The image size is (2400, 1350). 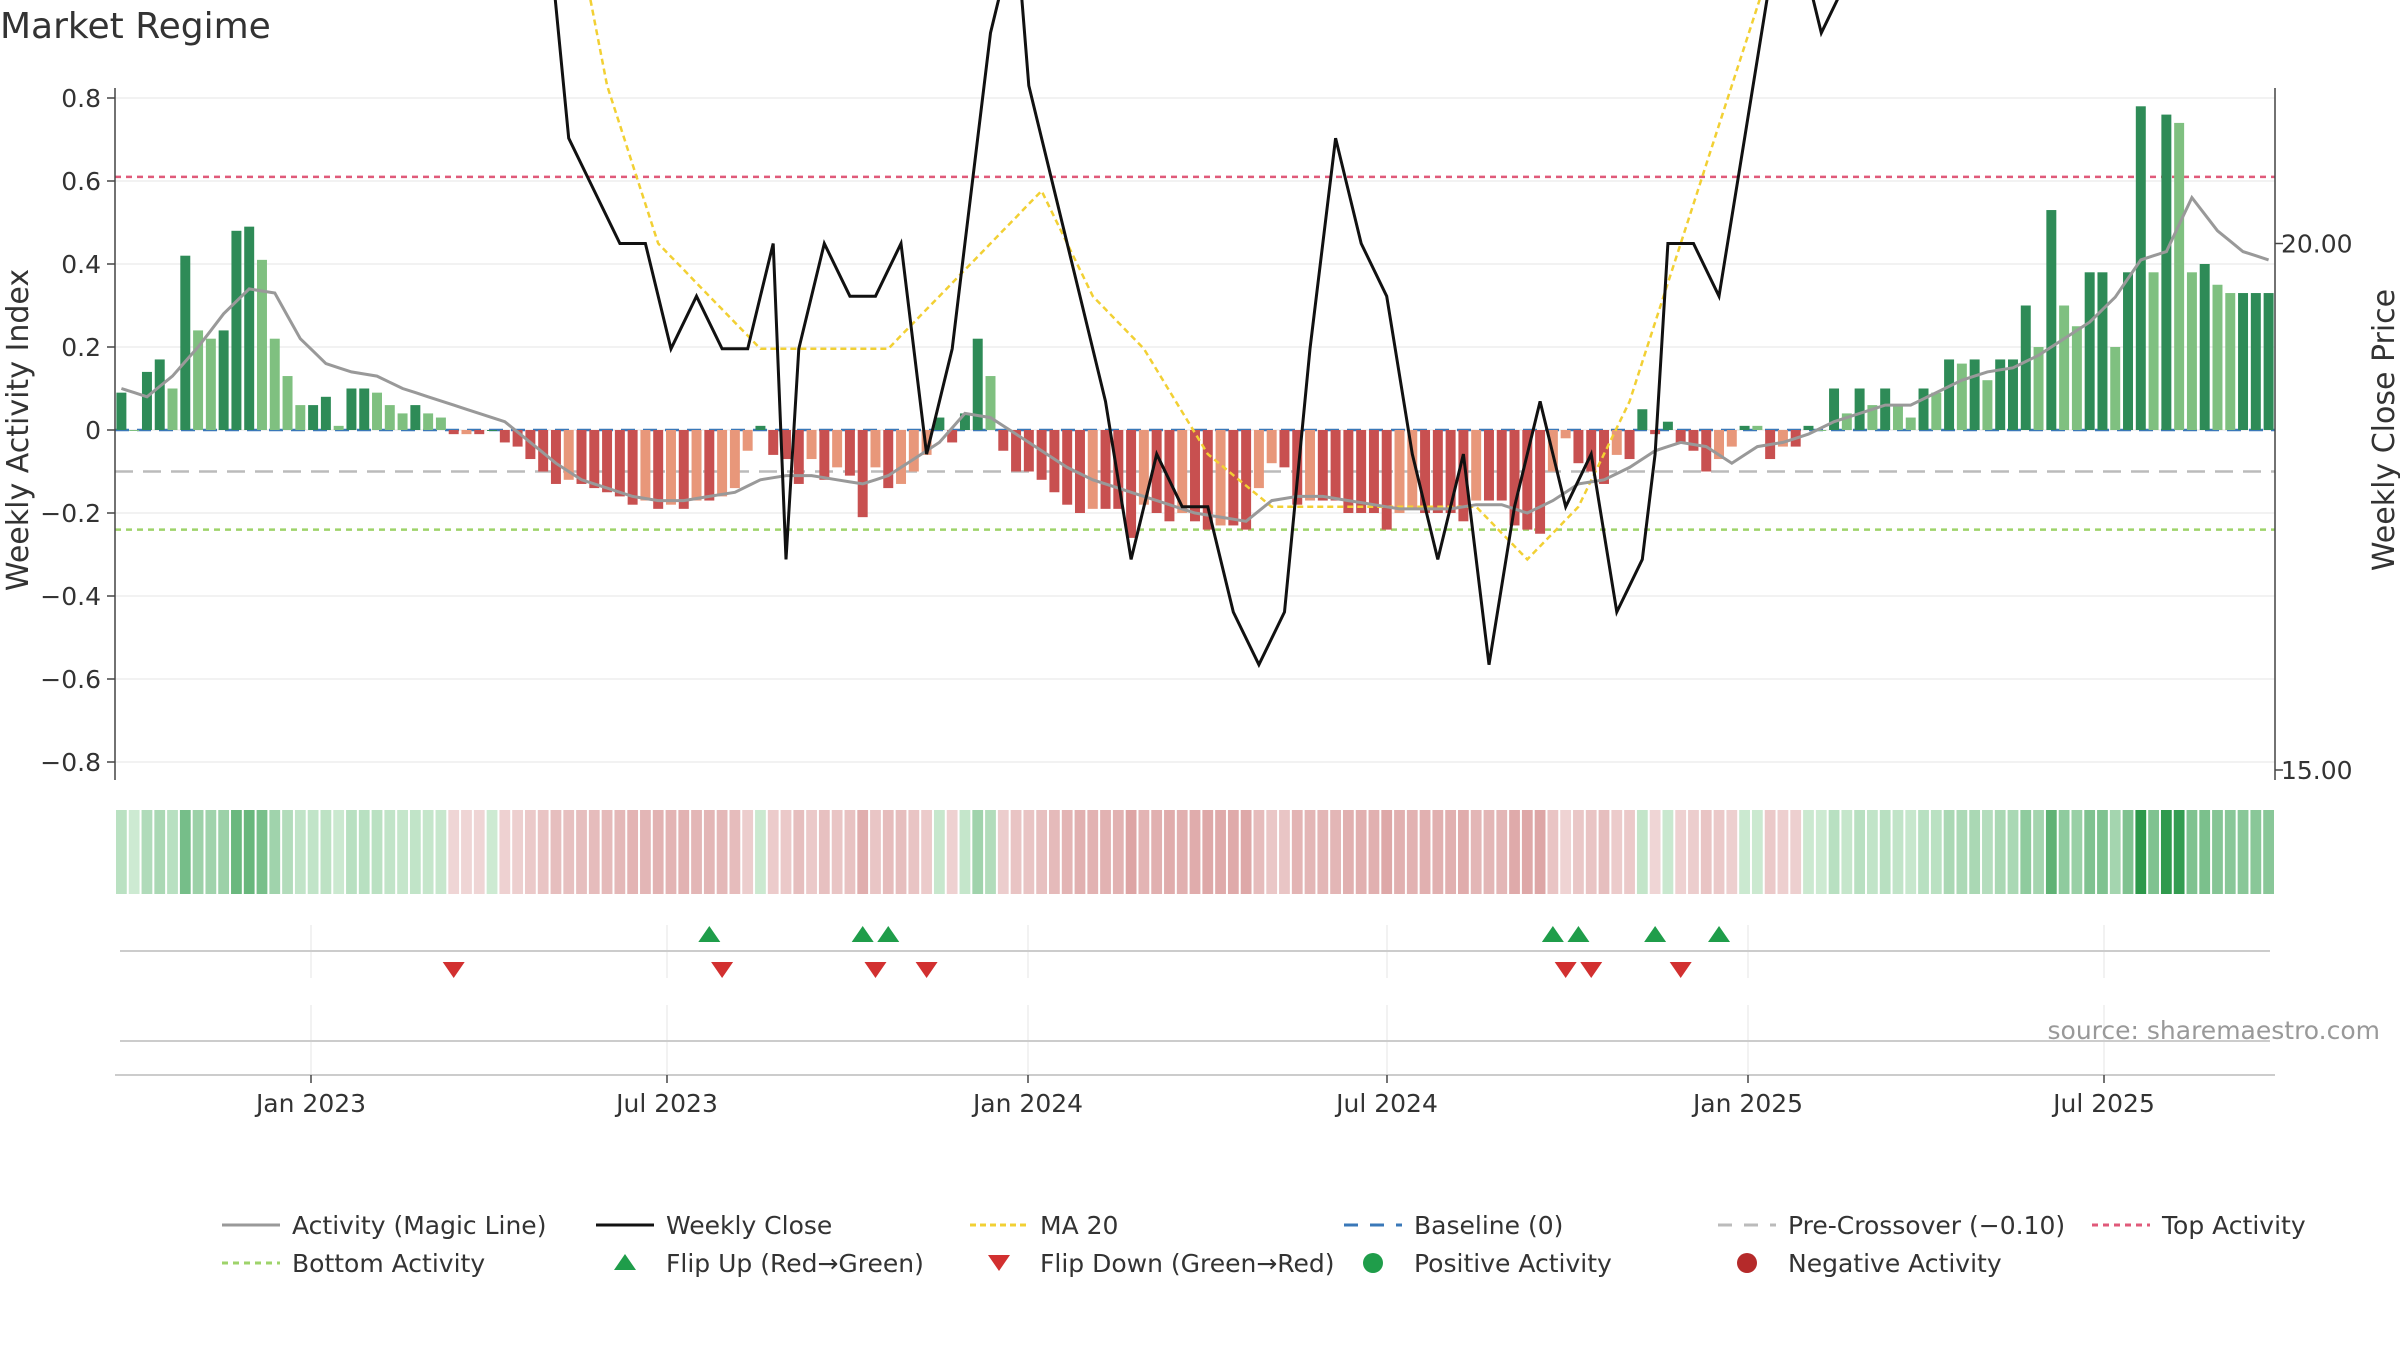 I want to click on legend-flip-up-swatch, so click(x=625, y=1262).